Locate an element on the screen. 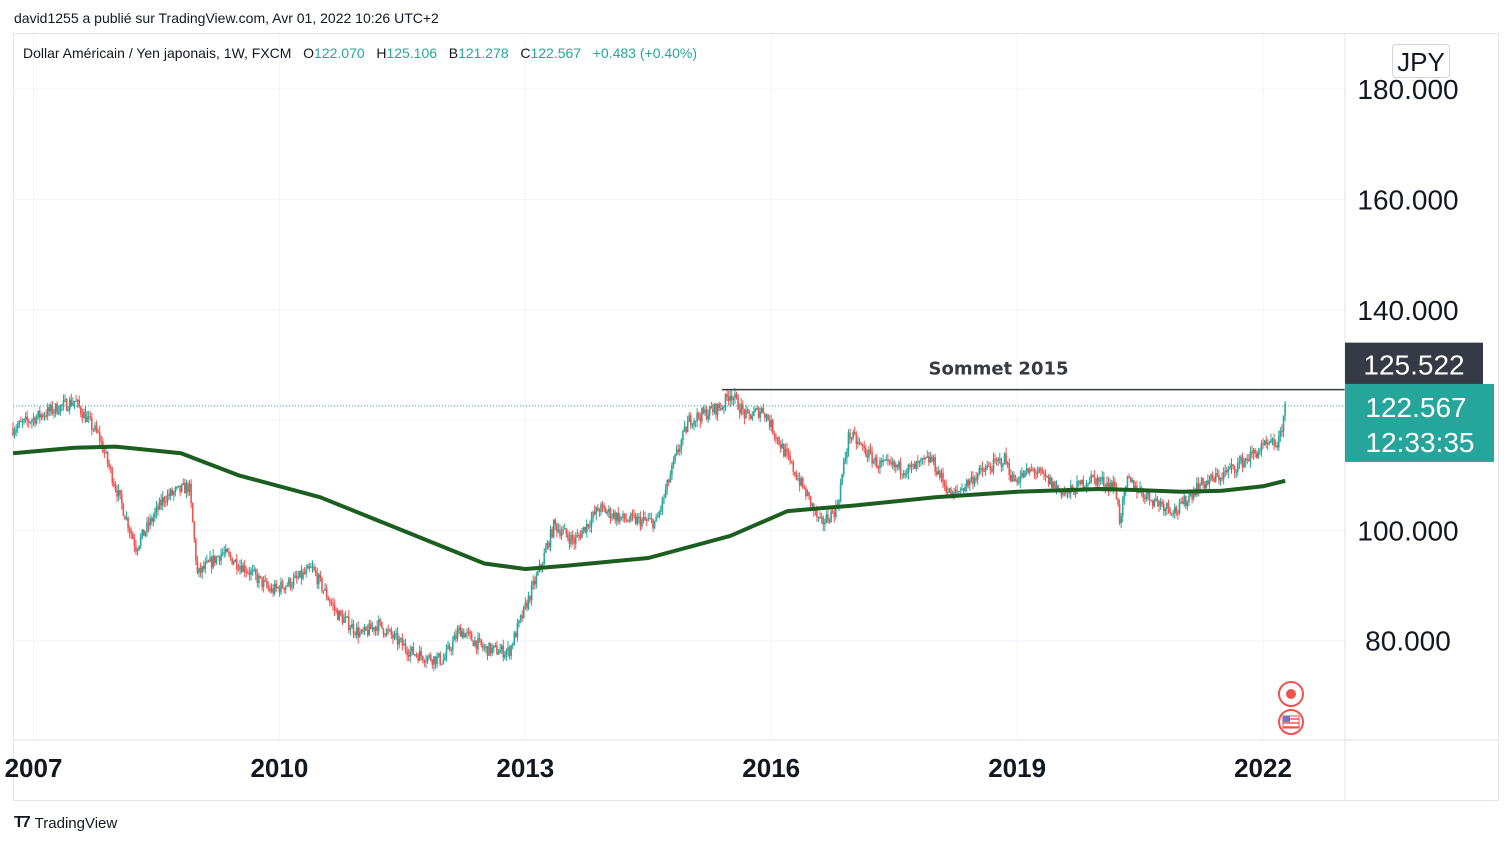 Image resolution: width=1512 pixels, height=845 pixels. time-tick-label: 2007 is located at coordinates (34, 768).